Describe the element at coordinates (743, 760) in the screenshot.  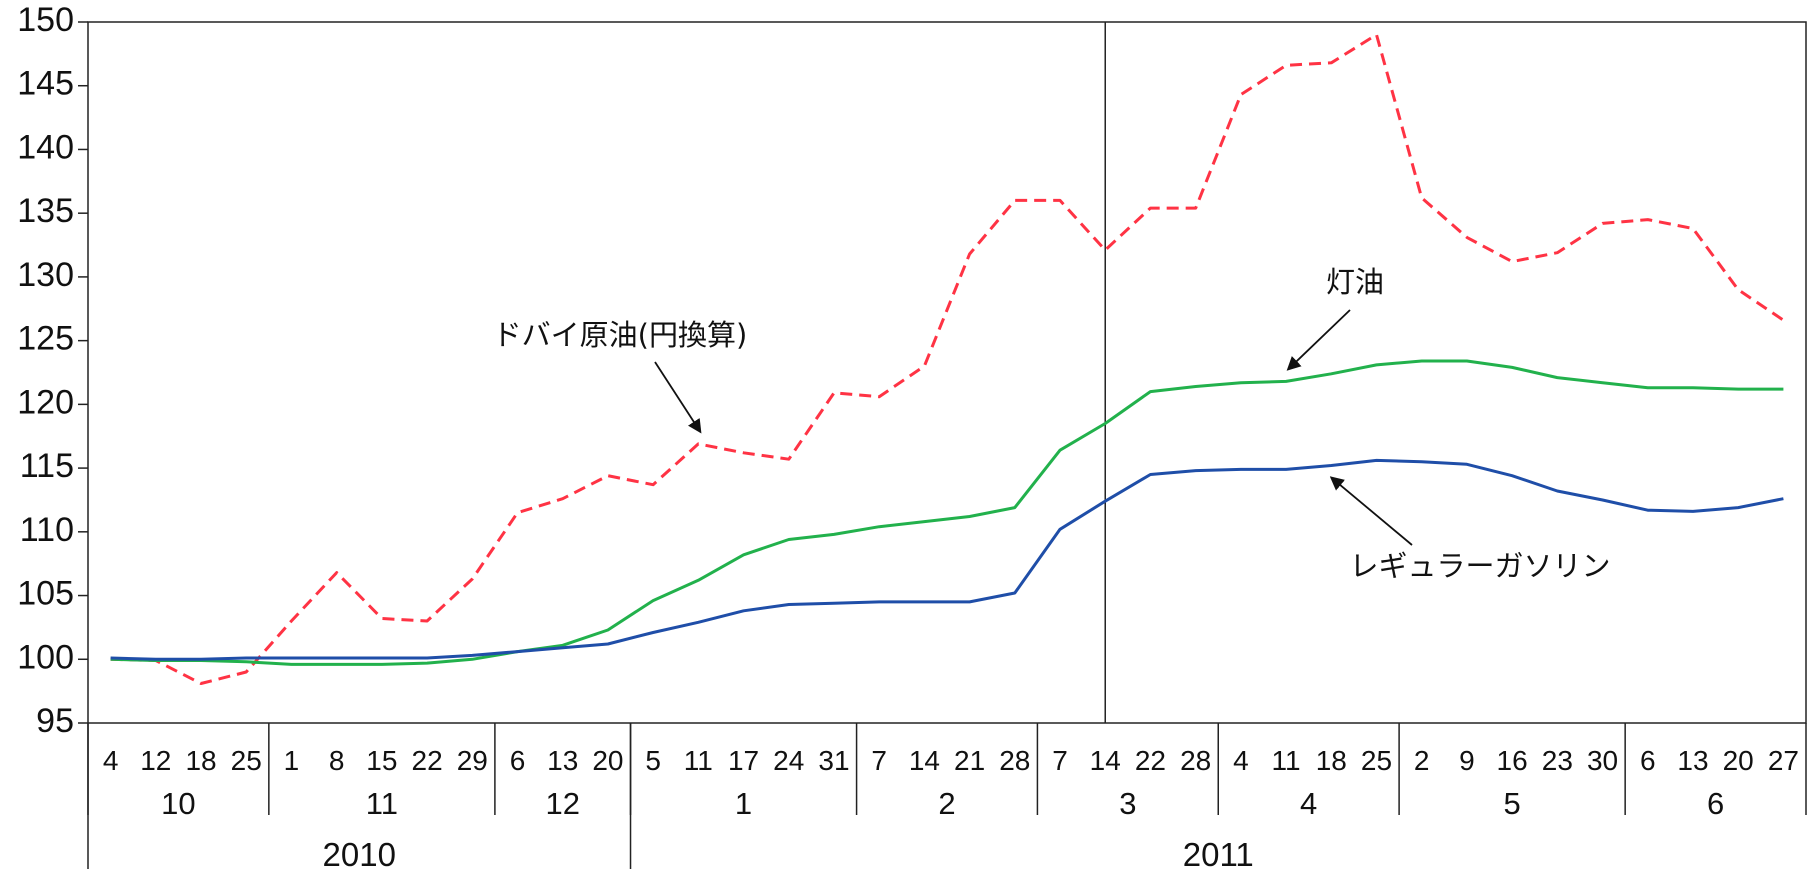
I see `x-week-label: 17` at that location.